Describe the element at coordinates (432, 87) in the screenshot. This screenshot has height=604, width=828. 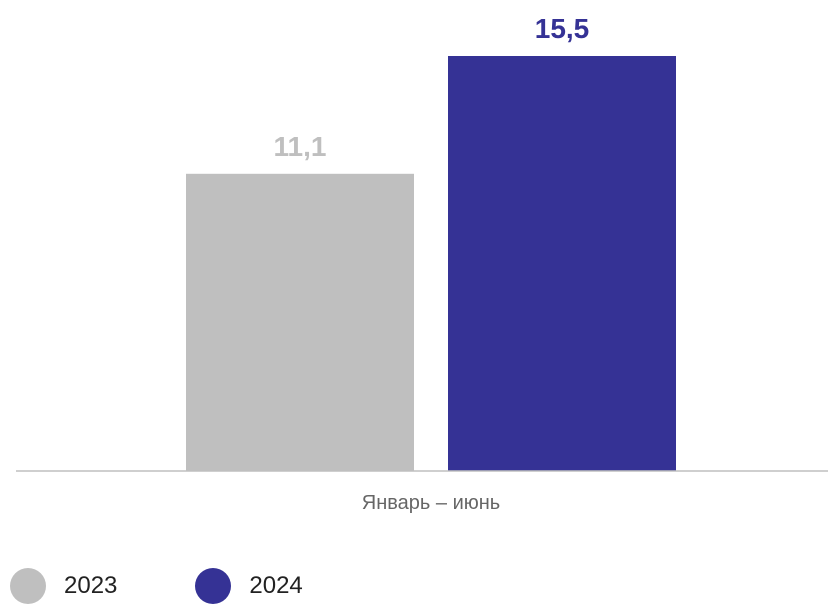
I see `value-labels-group: 11,1 15,5` at that location.